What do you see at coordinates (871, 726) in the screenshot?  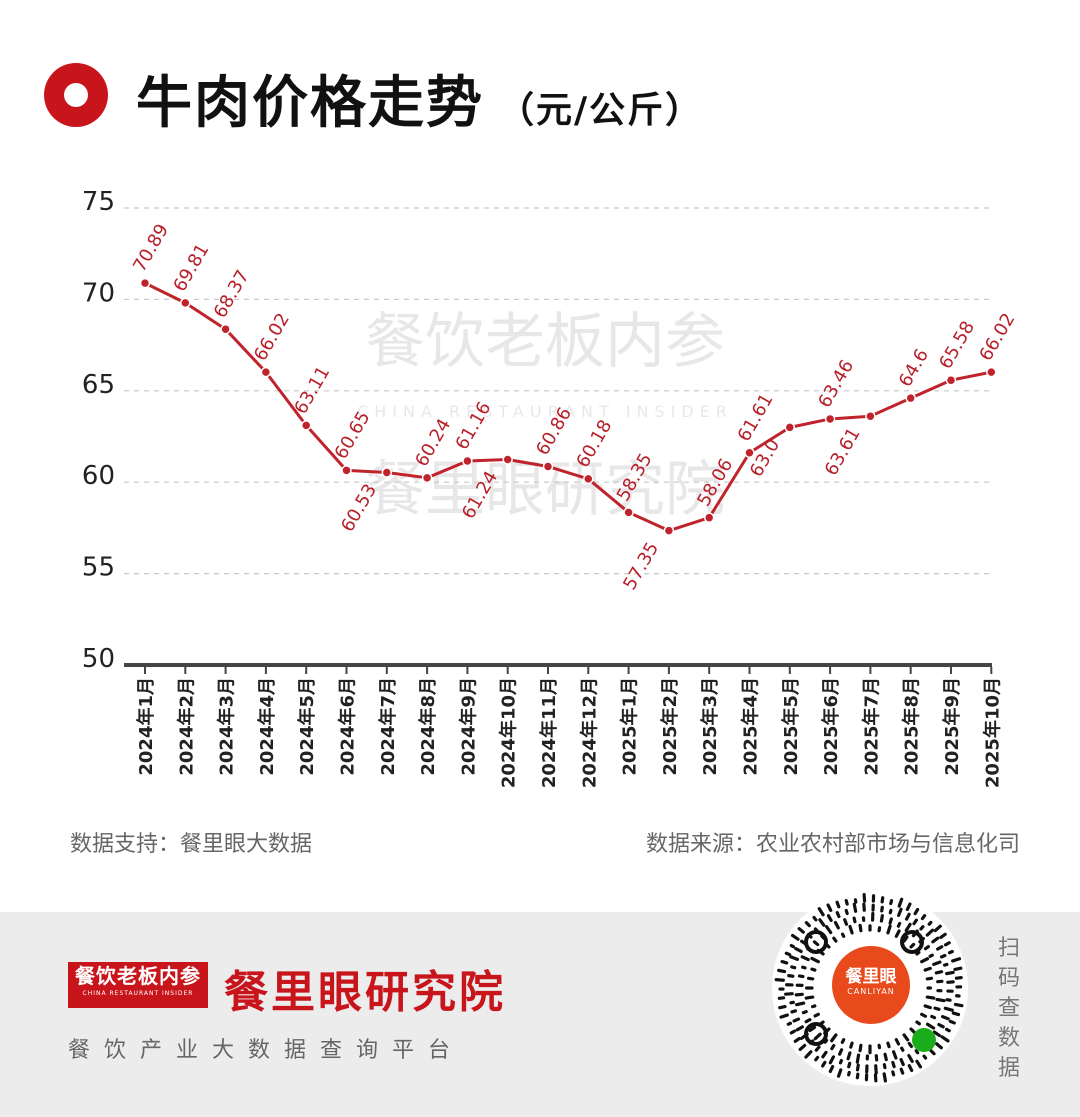 I see `x-tick-label: 2025年7月` at bounding box center [871, 726].